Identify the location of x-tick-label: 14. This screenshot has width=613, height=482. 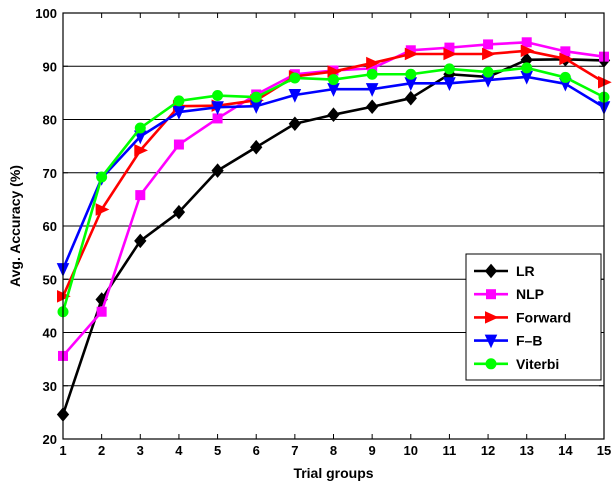
(565, 450).